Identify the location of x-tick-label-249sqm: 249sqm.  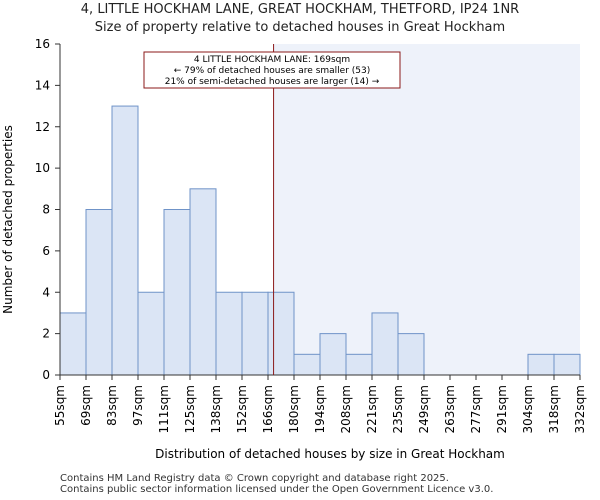
(424, 409).